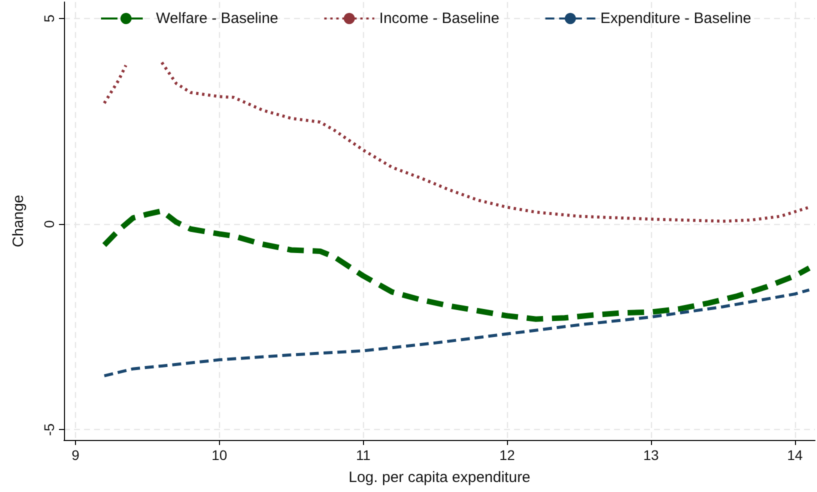 The image size is (817, 492). I want to click on x-tick-label: 11, so click(363, 455).